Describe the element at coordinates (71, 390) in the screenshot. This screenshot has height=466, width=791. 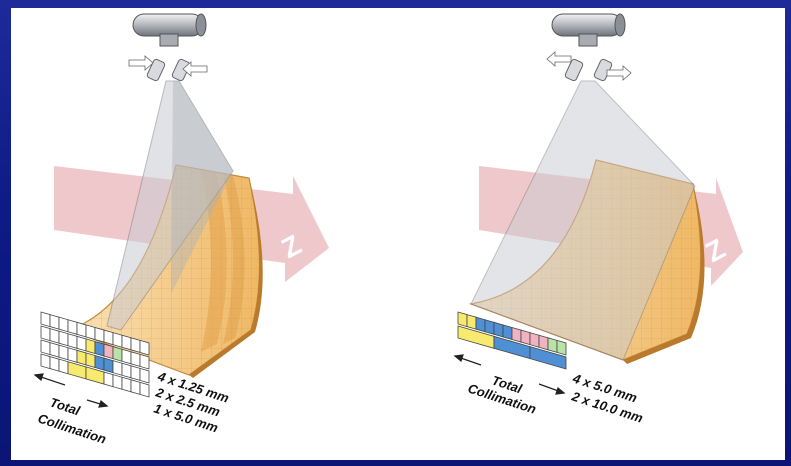
I see `left-total-collimation-arrow` at that location.